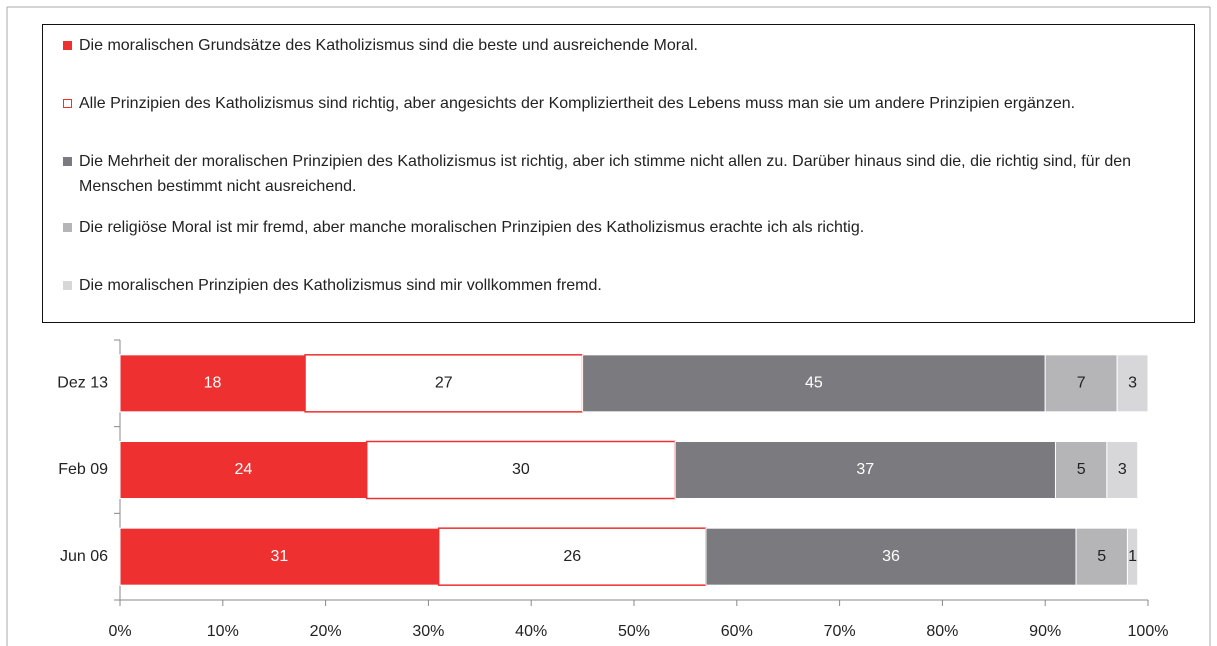  What do you see at coordinates (84, 556) in the screenshot?
I see `y-tick-label: Jun 06` at bounding box center [84, 556].